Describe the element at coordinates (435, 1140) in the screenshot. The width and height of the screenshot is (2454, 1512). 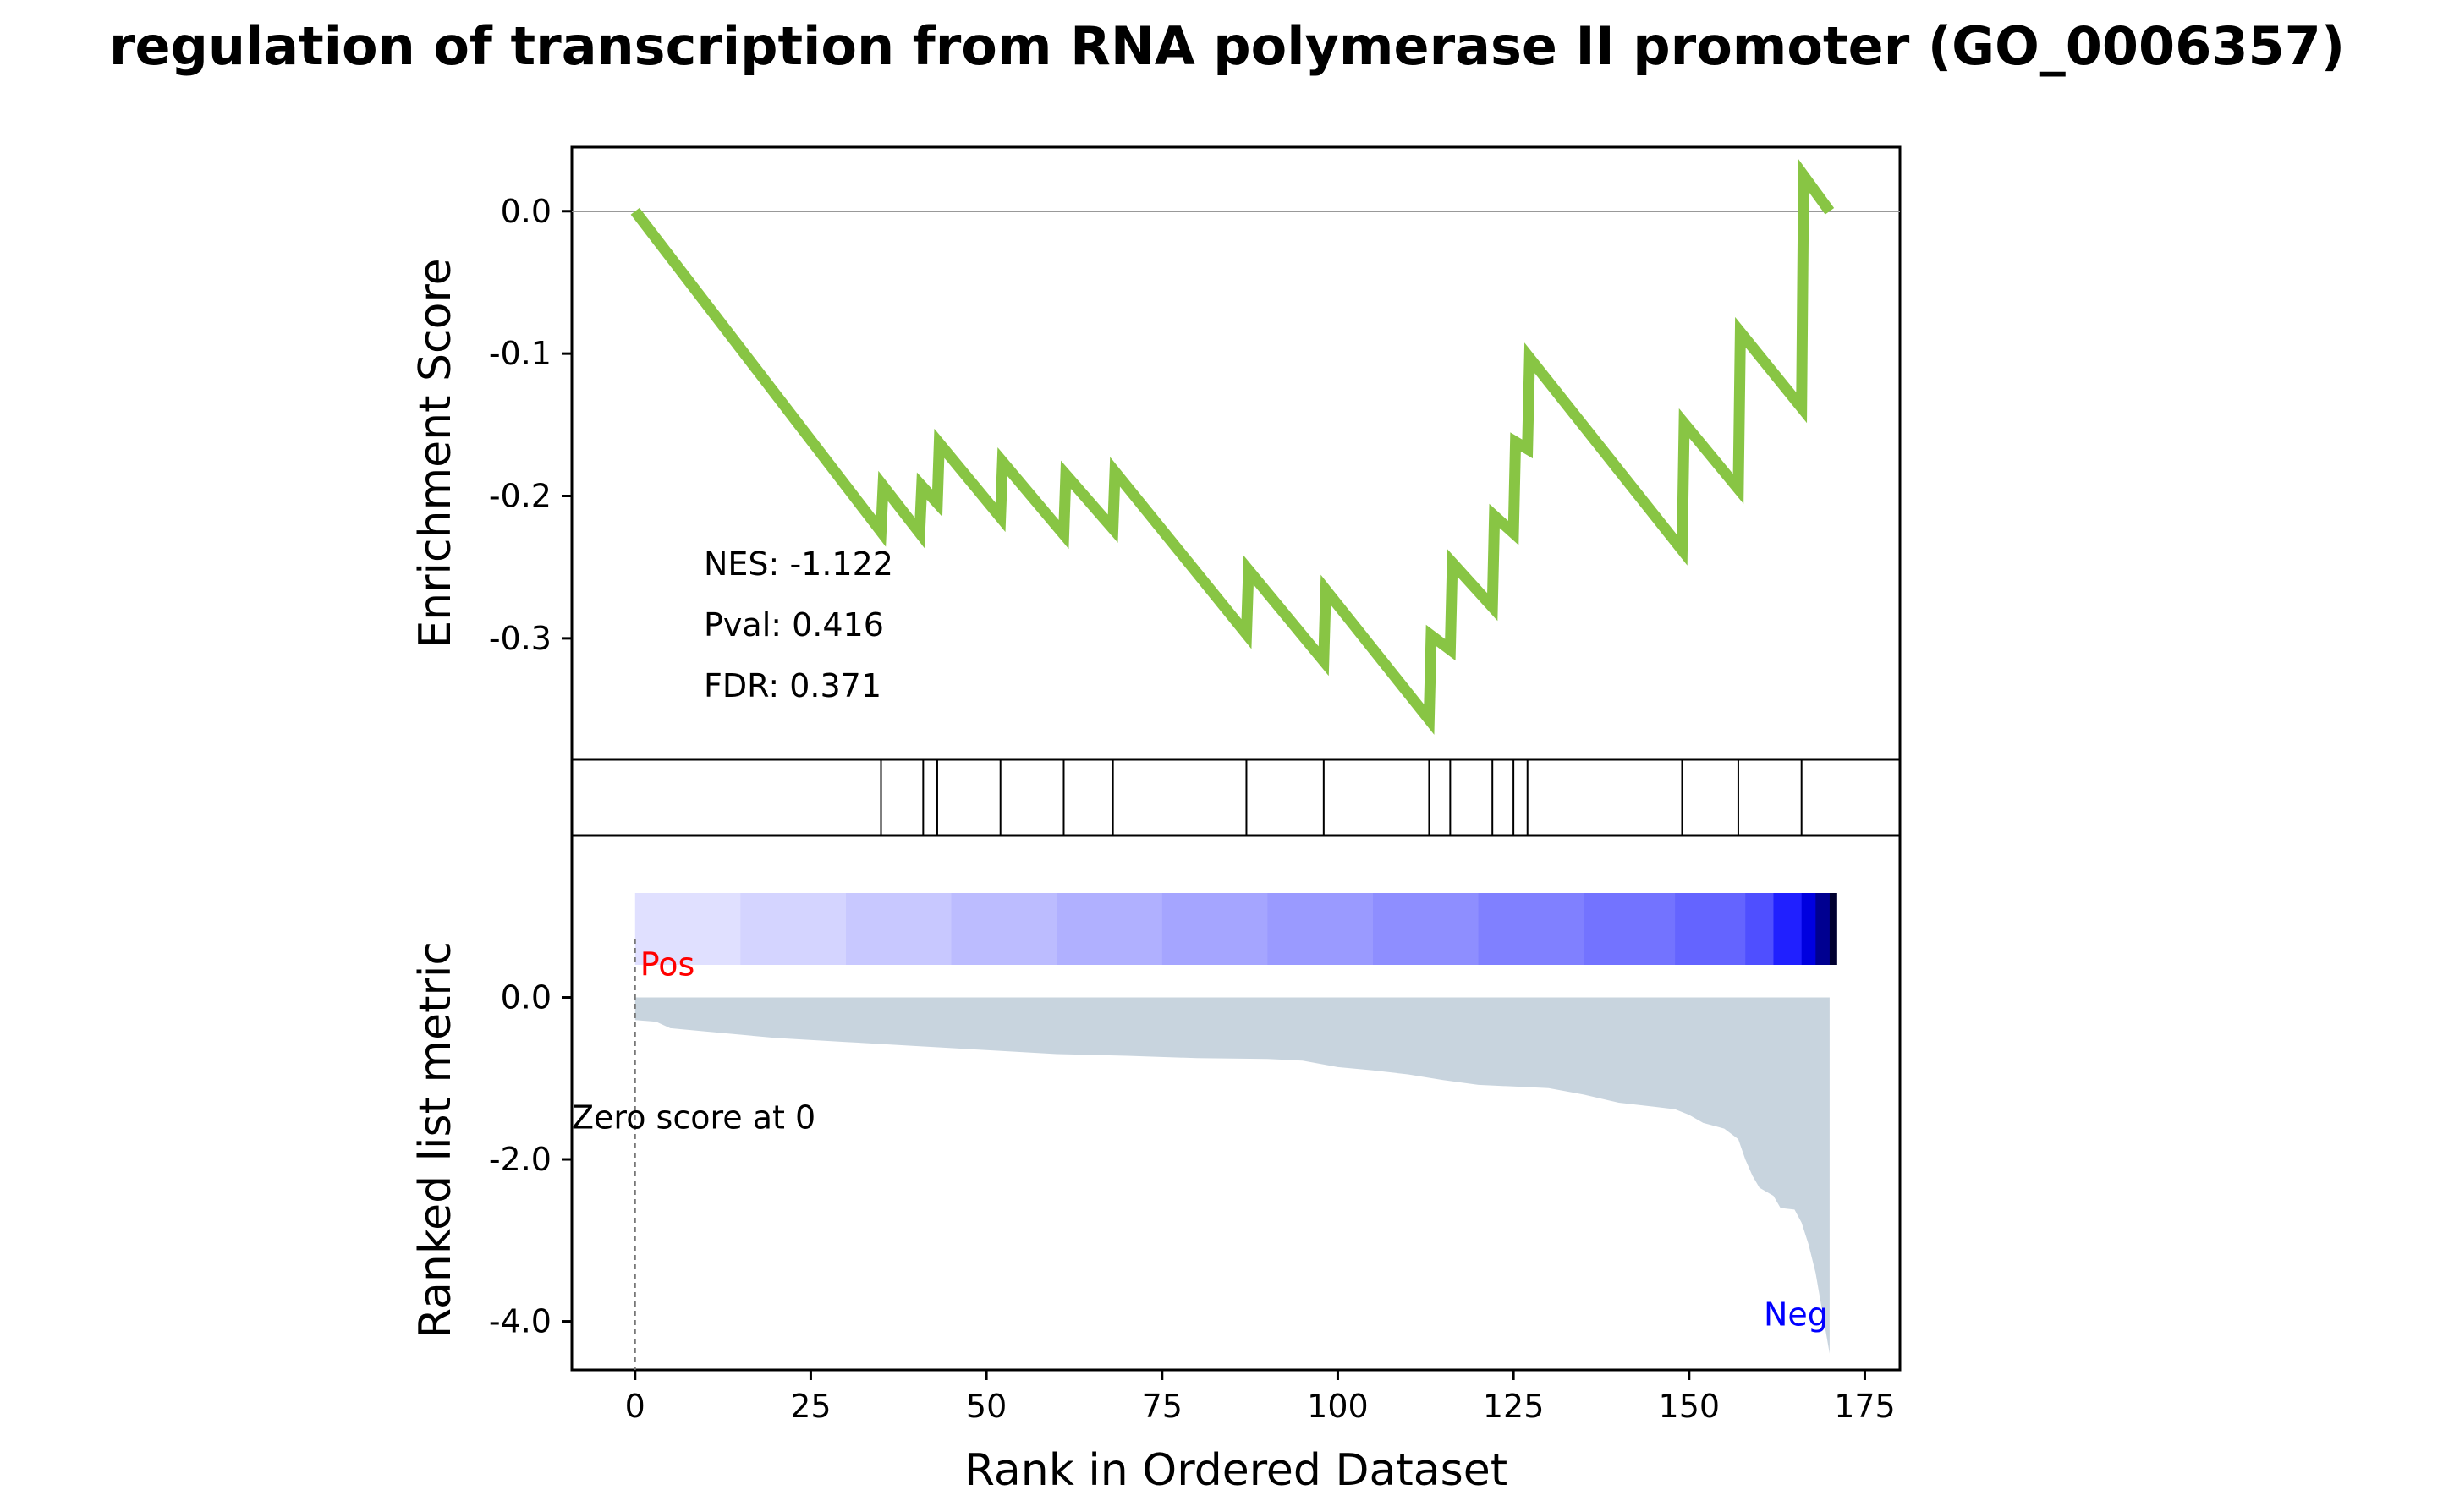
I see `rank-y-axis-label: Ranked list metric` at that location.